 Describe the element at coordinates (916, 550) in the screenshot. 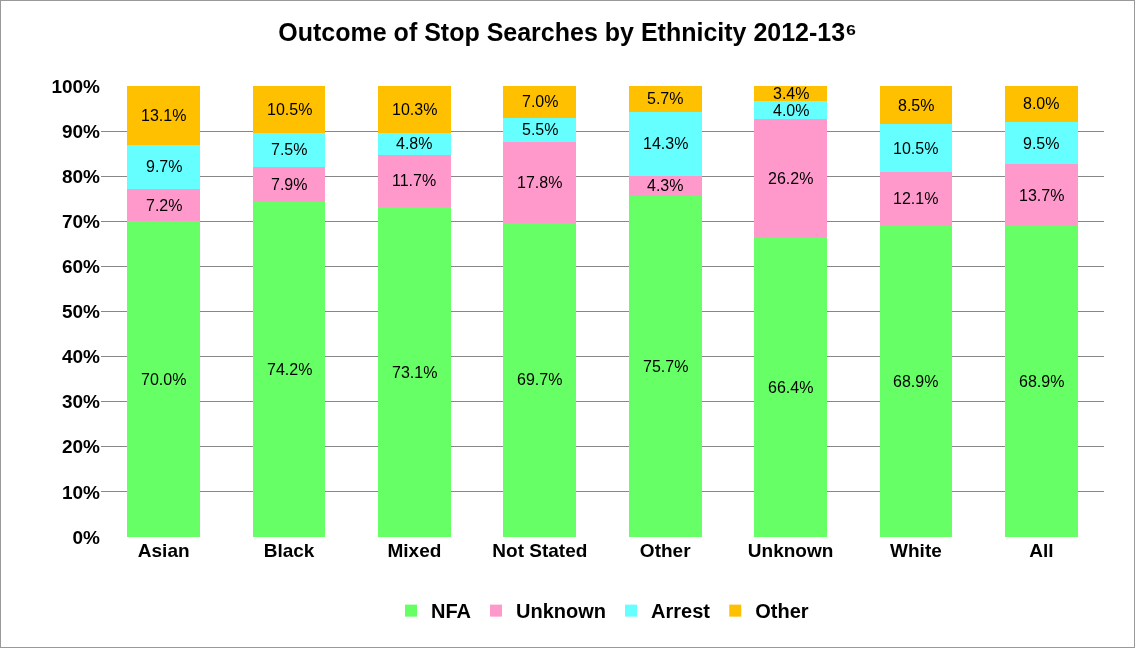

I see `x-tick-label: White` at that location.